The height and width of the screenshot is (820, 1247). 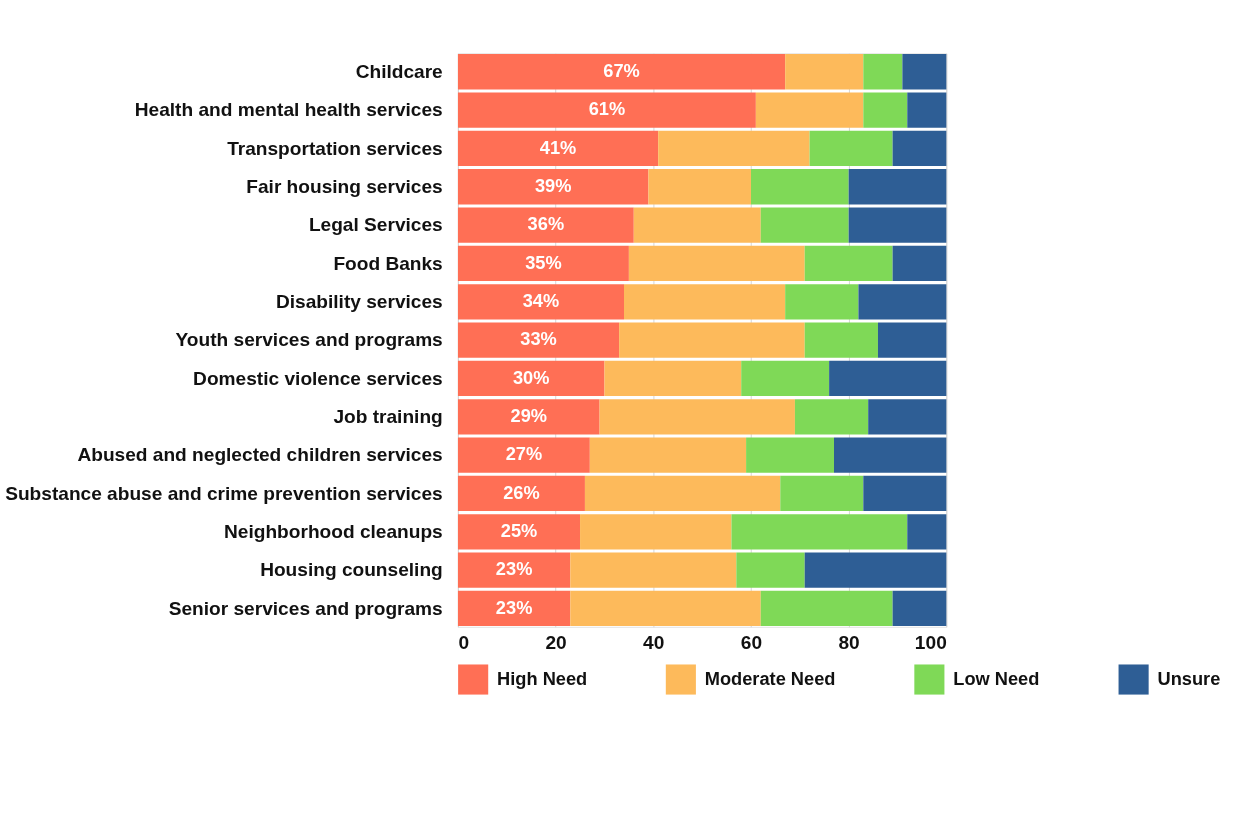 What do you see at coordinates (654, 643) in the screenshot?
I see `x-tick-label: 40` at bounding box center [654, 643].